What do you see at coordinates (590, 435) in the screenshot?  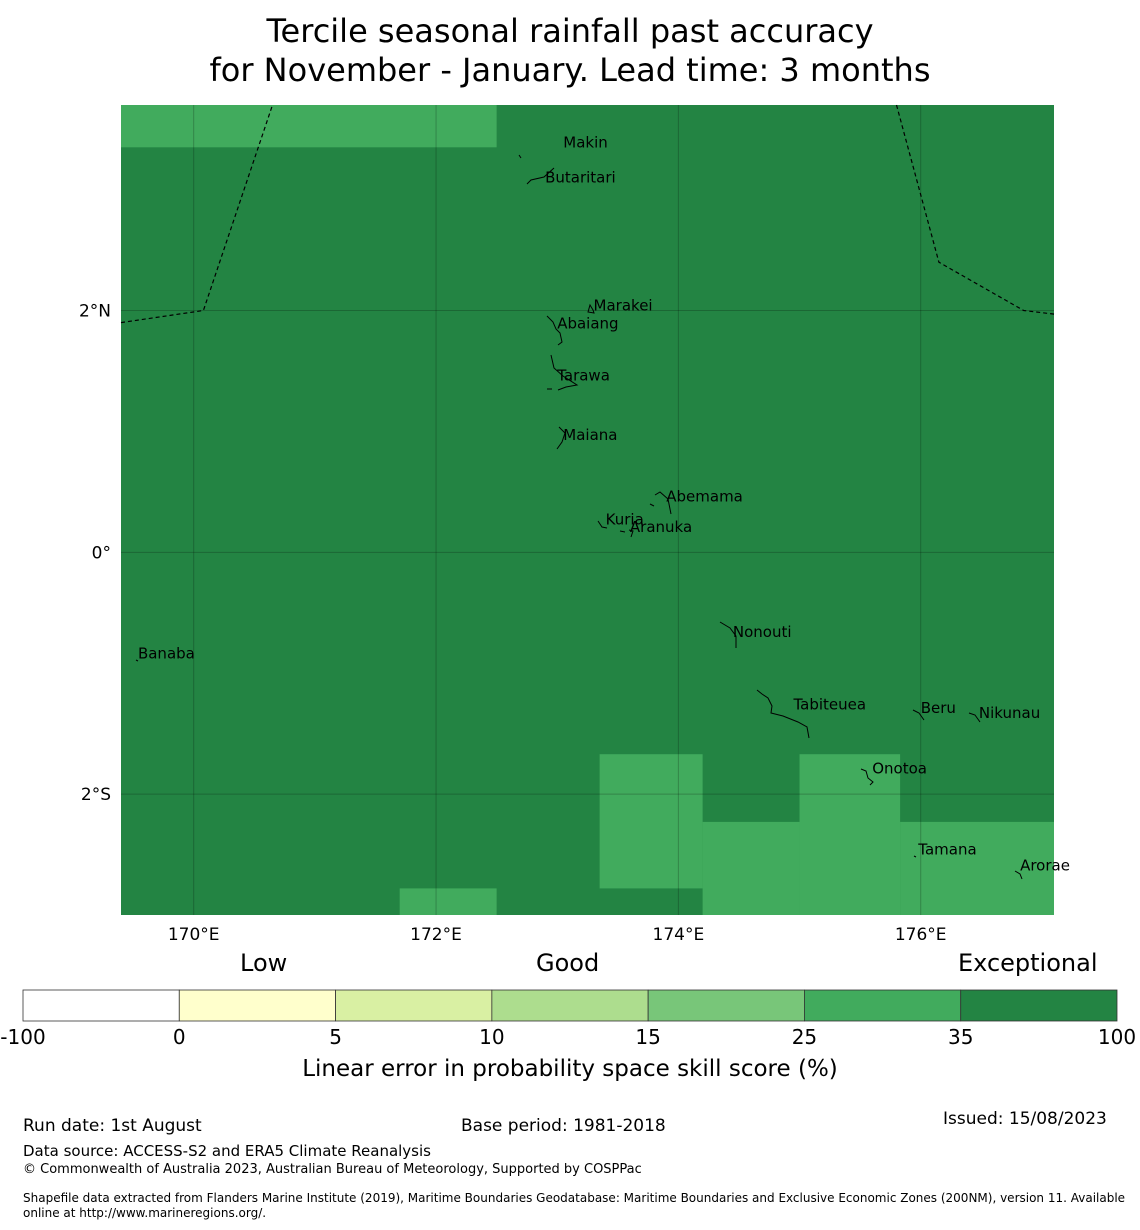 I see `place-label: Maiana` at bounding box center [590, 435].